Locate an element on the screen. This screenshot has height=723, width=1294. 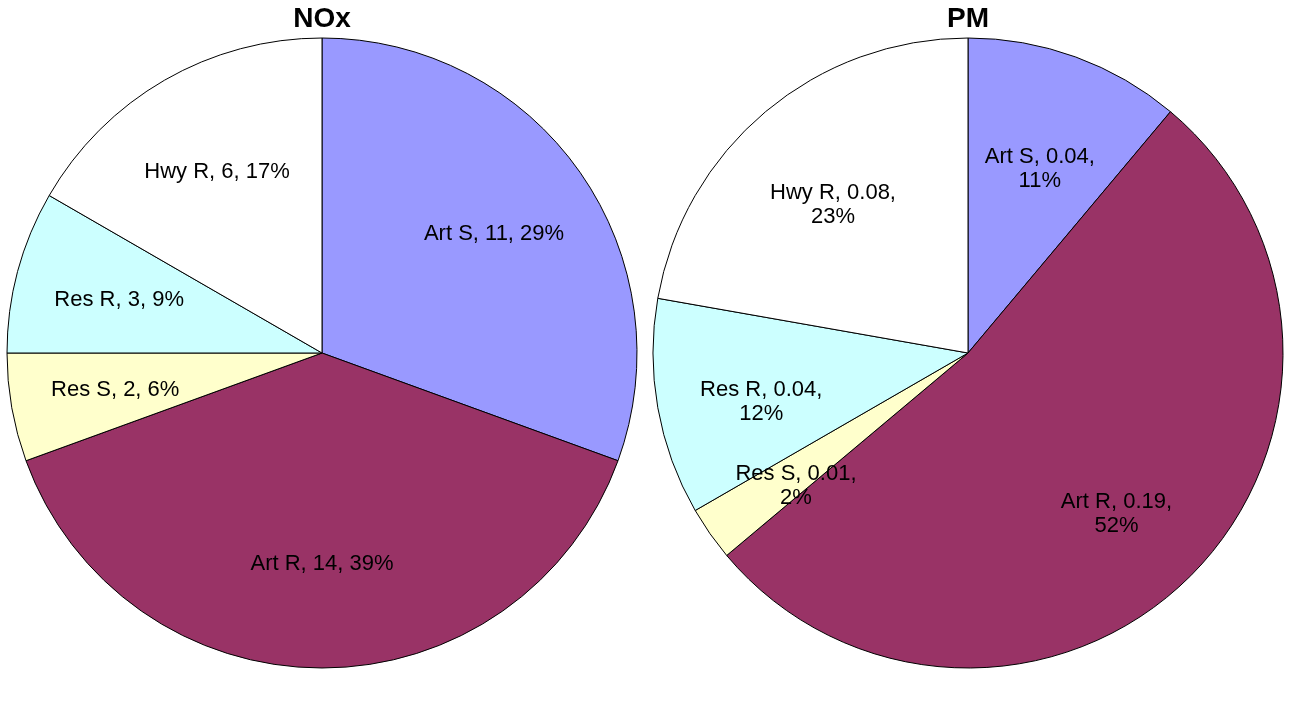
slice-label: Res R, 0.04, 12% is located at coordinates (761, 401).